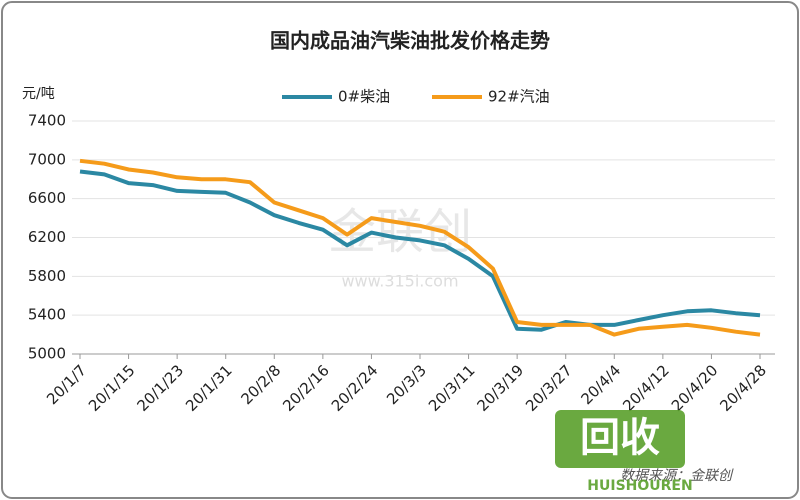  Describe the element at coordinates (47, 354) in the screenshot. I see `y-tick-label: 5000` at that location.